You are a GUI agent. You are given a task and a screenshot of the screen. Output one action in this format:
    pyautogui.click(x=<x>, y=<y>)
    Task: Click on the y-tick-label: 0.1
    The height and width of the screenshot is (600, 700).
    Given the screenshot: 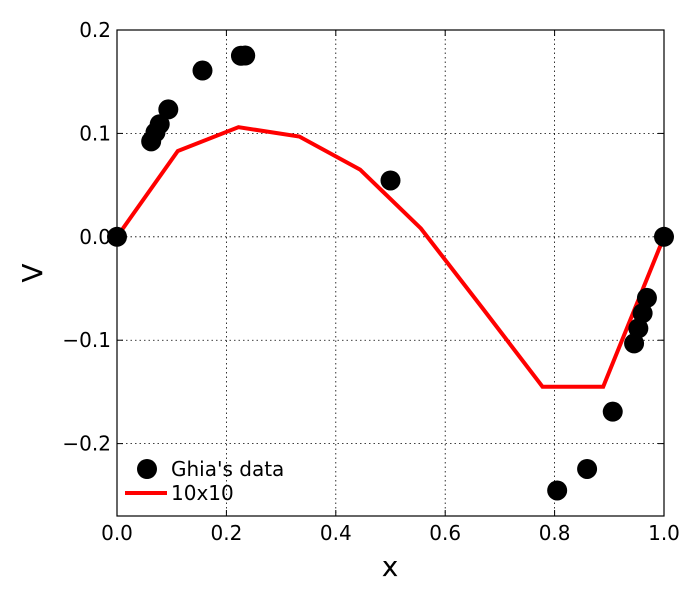 What is the action you would take?
    pyautogui.click(x=95, y=133)
    